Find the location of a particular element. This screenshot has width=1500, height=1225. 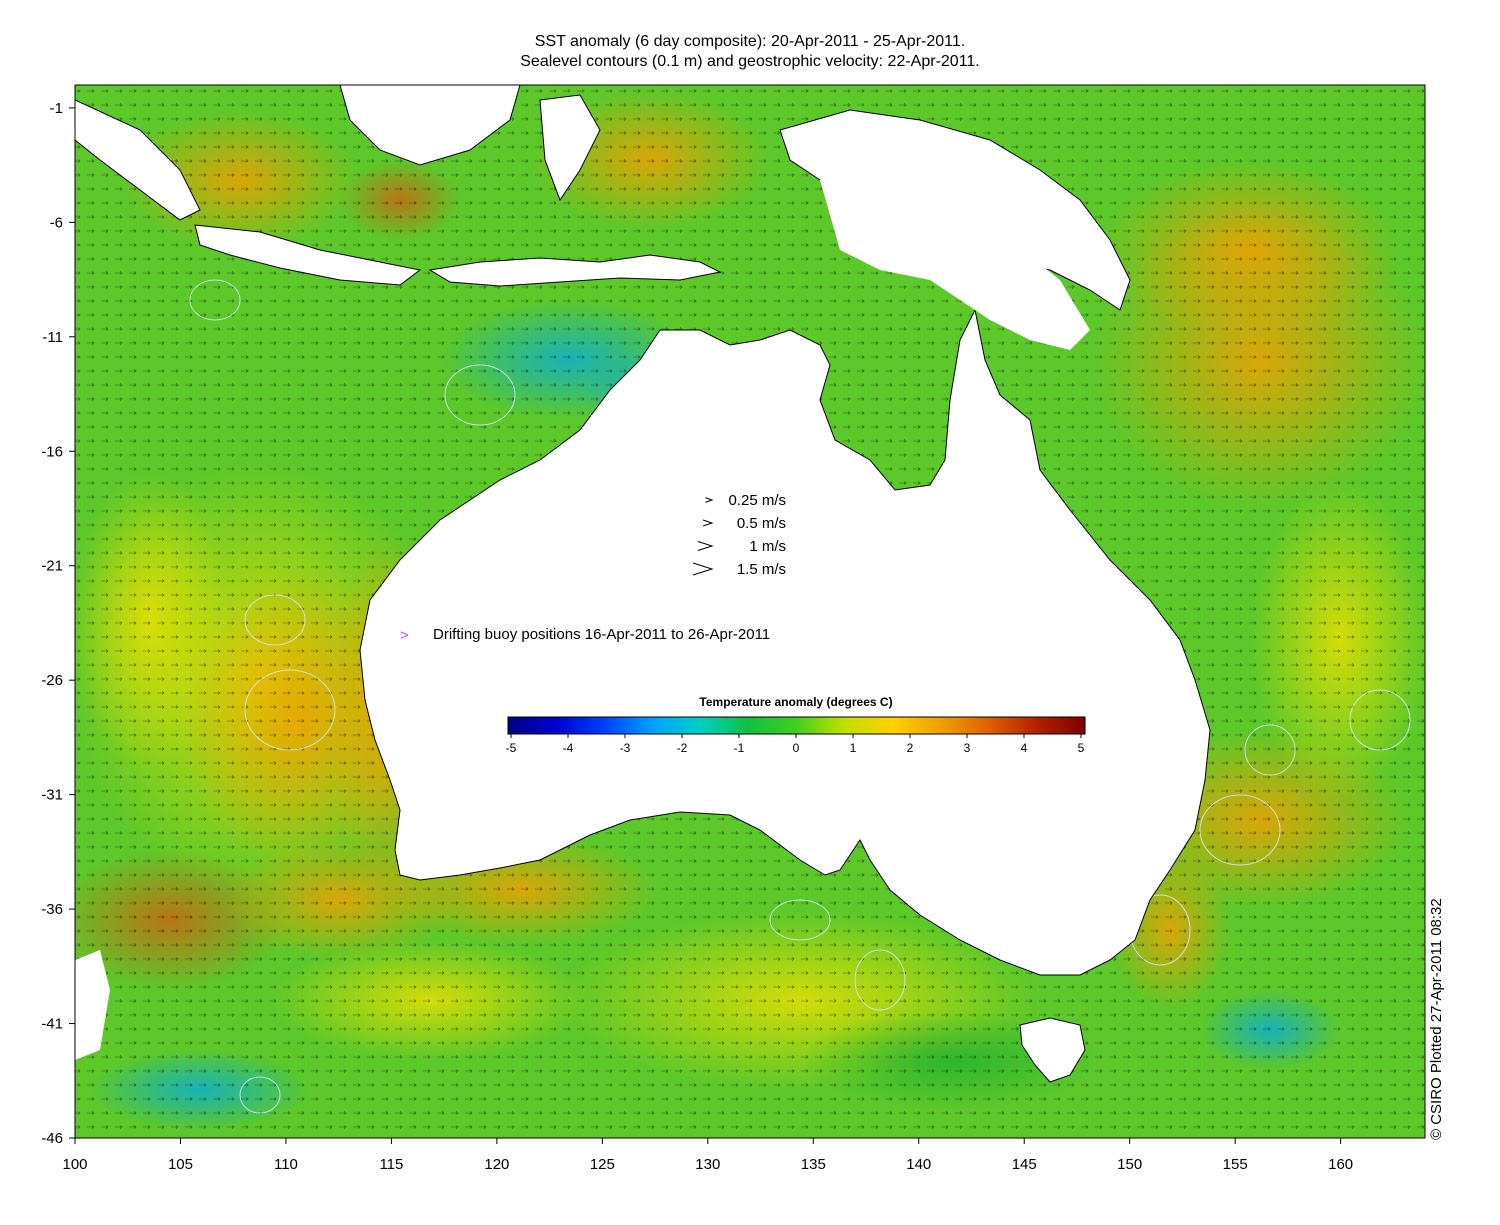

velocity-legend-label: 1 m/s is located at coordinates (767, 546).